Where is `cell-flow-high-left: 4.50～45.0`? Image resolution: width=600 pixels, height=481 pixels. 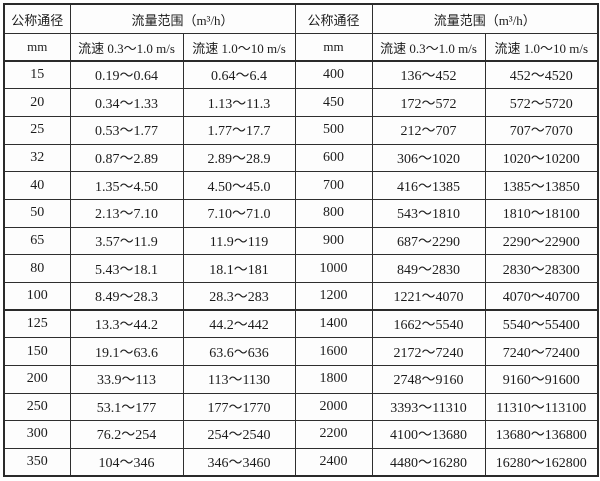 cell-flow-high-left: 4.50～45.0 is located at coordinates (239, 186).